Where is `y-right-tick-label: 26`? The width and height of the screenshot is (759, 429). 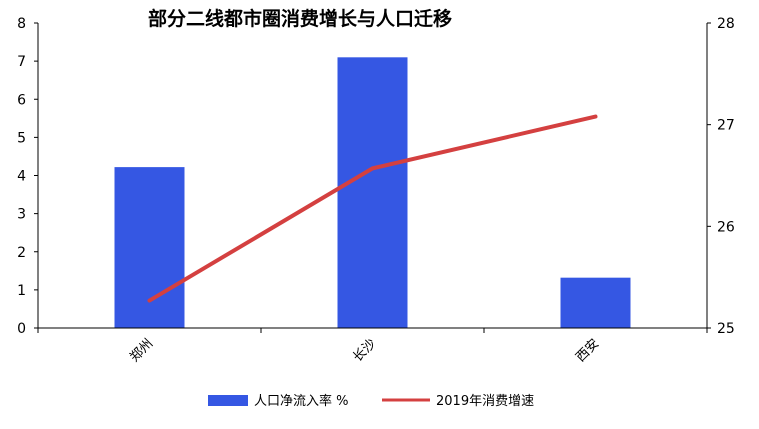
y-right-tick-label: 26 is located at coordinates (726, 227).